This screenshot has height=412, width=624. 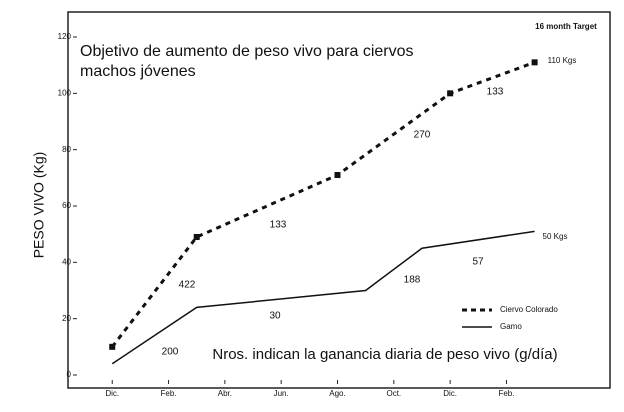 What do you see at coordinates (393, 393) in the screenshot?
I see `x-tick-label: Oct.` at bounding box center [393, 393].